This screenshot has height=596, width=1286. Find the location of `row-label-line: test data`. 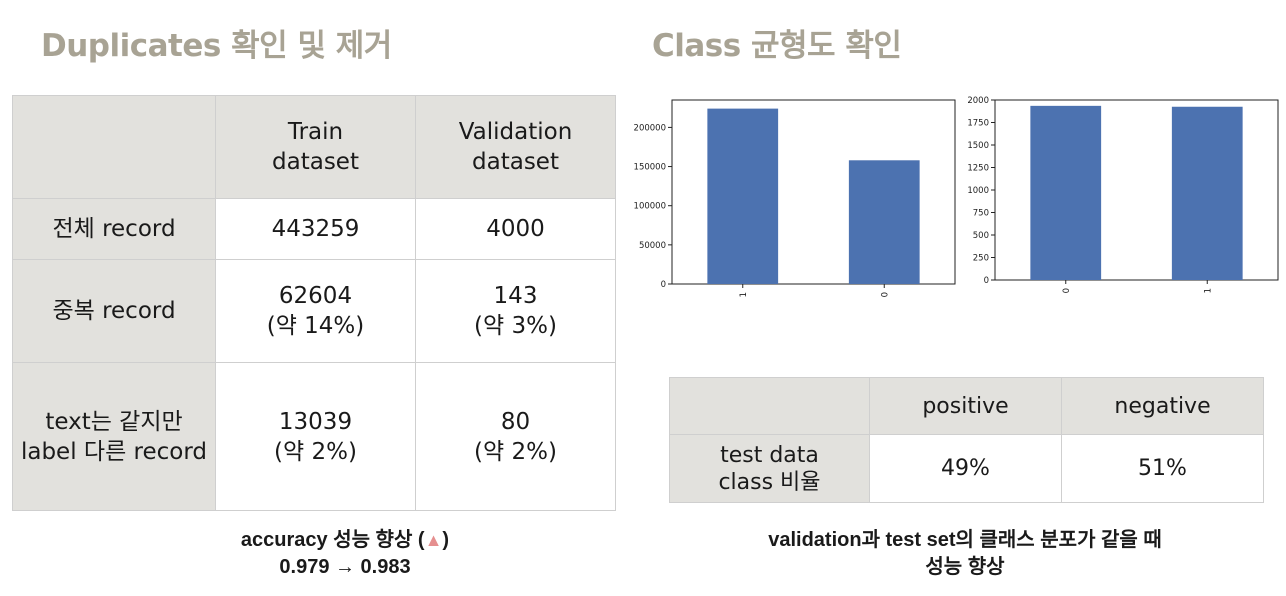

row-label-line: test data is located at coordinates (769, 455).